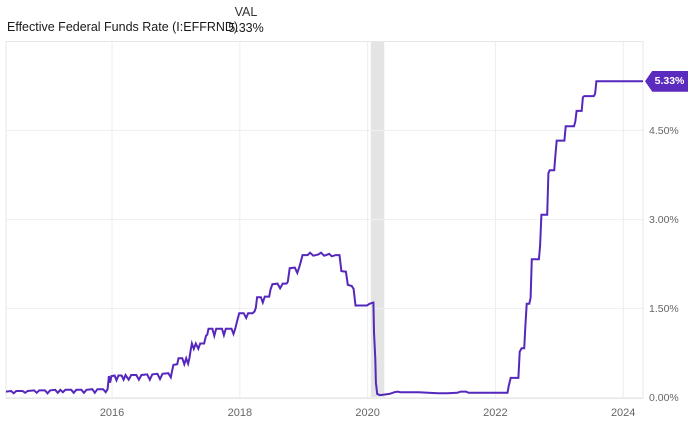  Describe the element at coordinates (664, 398) in the screenshot. I see `y-axis-tick-label: 0.00%` at that location.